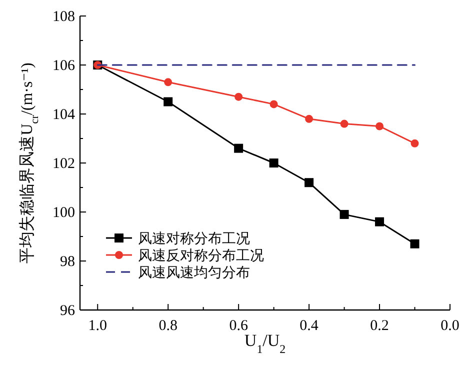 This screenshot has width=474, height=367. Describe the element at coordinates (238, 326) in the screenshot. I see `x-tick-label: 0.6` at that location.